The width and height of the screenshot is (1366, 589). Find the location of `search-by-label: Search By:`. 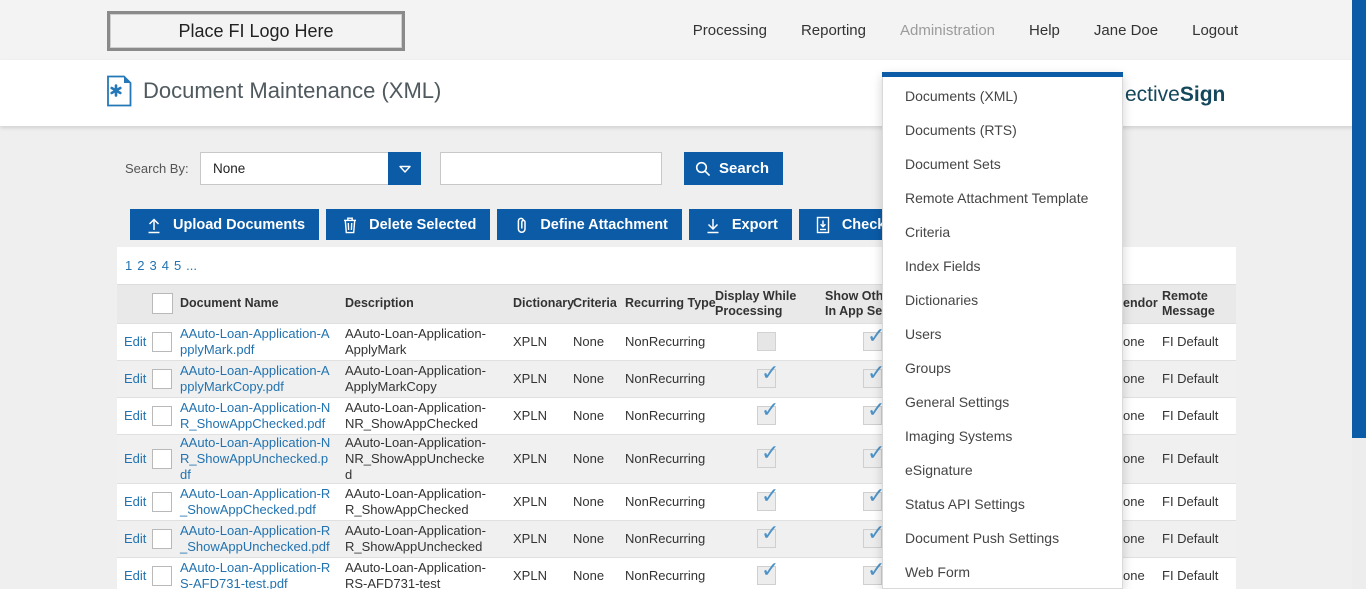

search-by-label: Search By: is located at coordinates (157, 168).